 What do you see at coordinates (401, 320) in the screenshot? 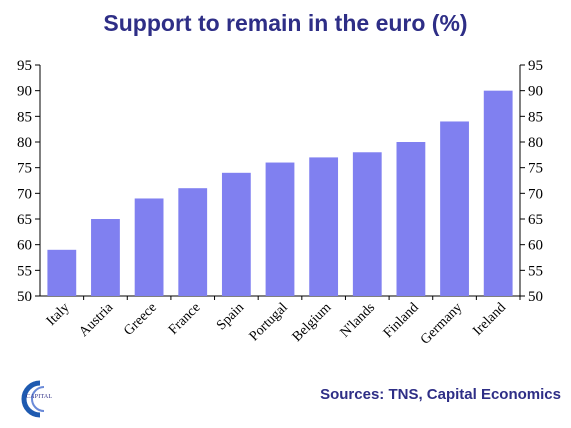
I see `category-label: Finland` at bounding box center [401, 320].